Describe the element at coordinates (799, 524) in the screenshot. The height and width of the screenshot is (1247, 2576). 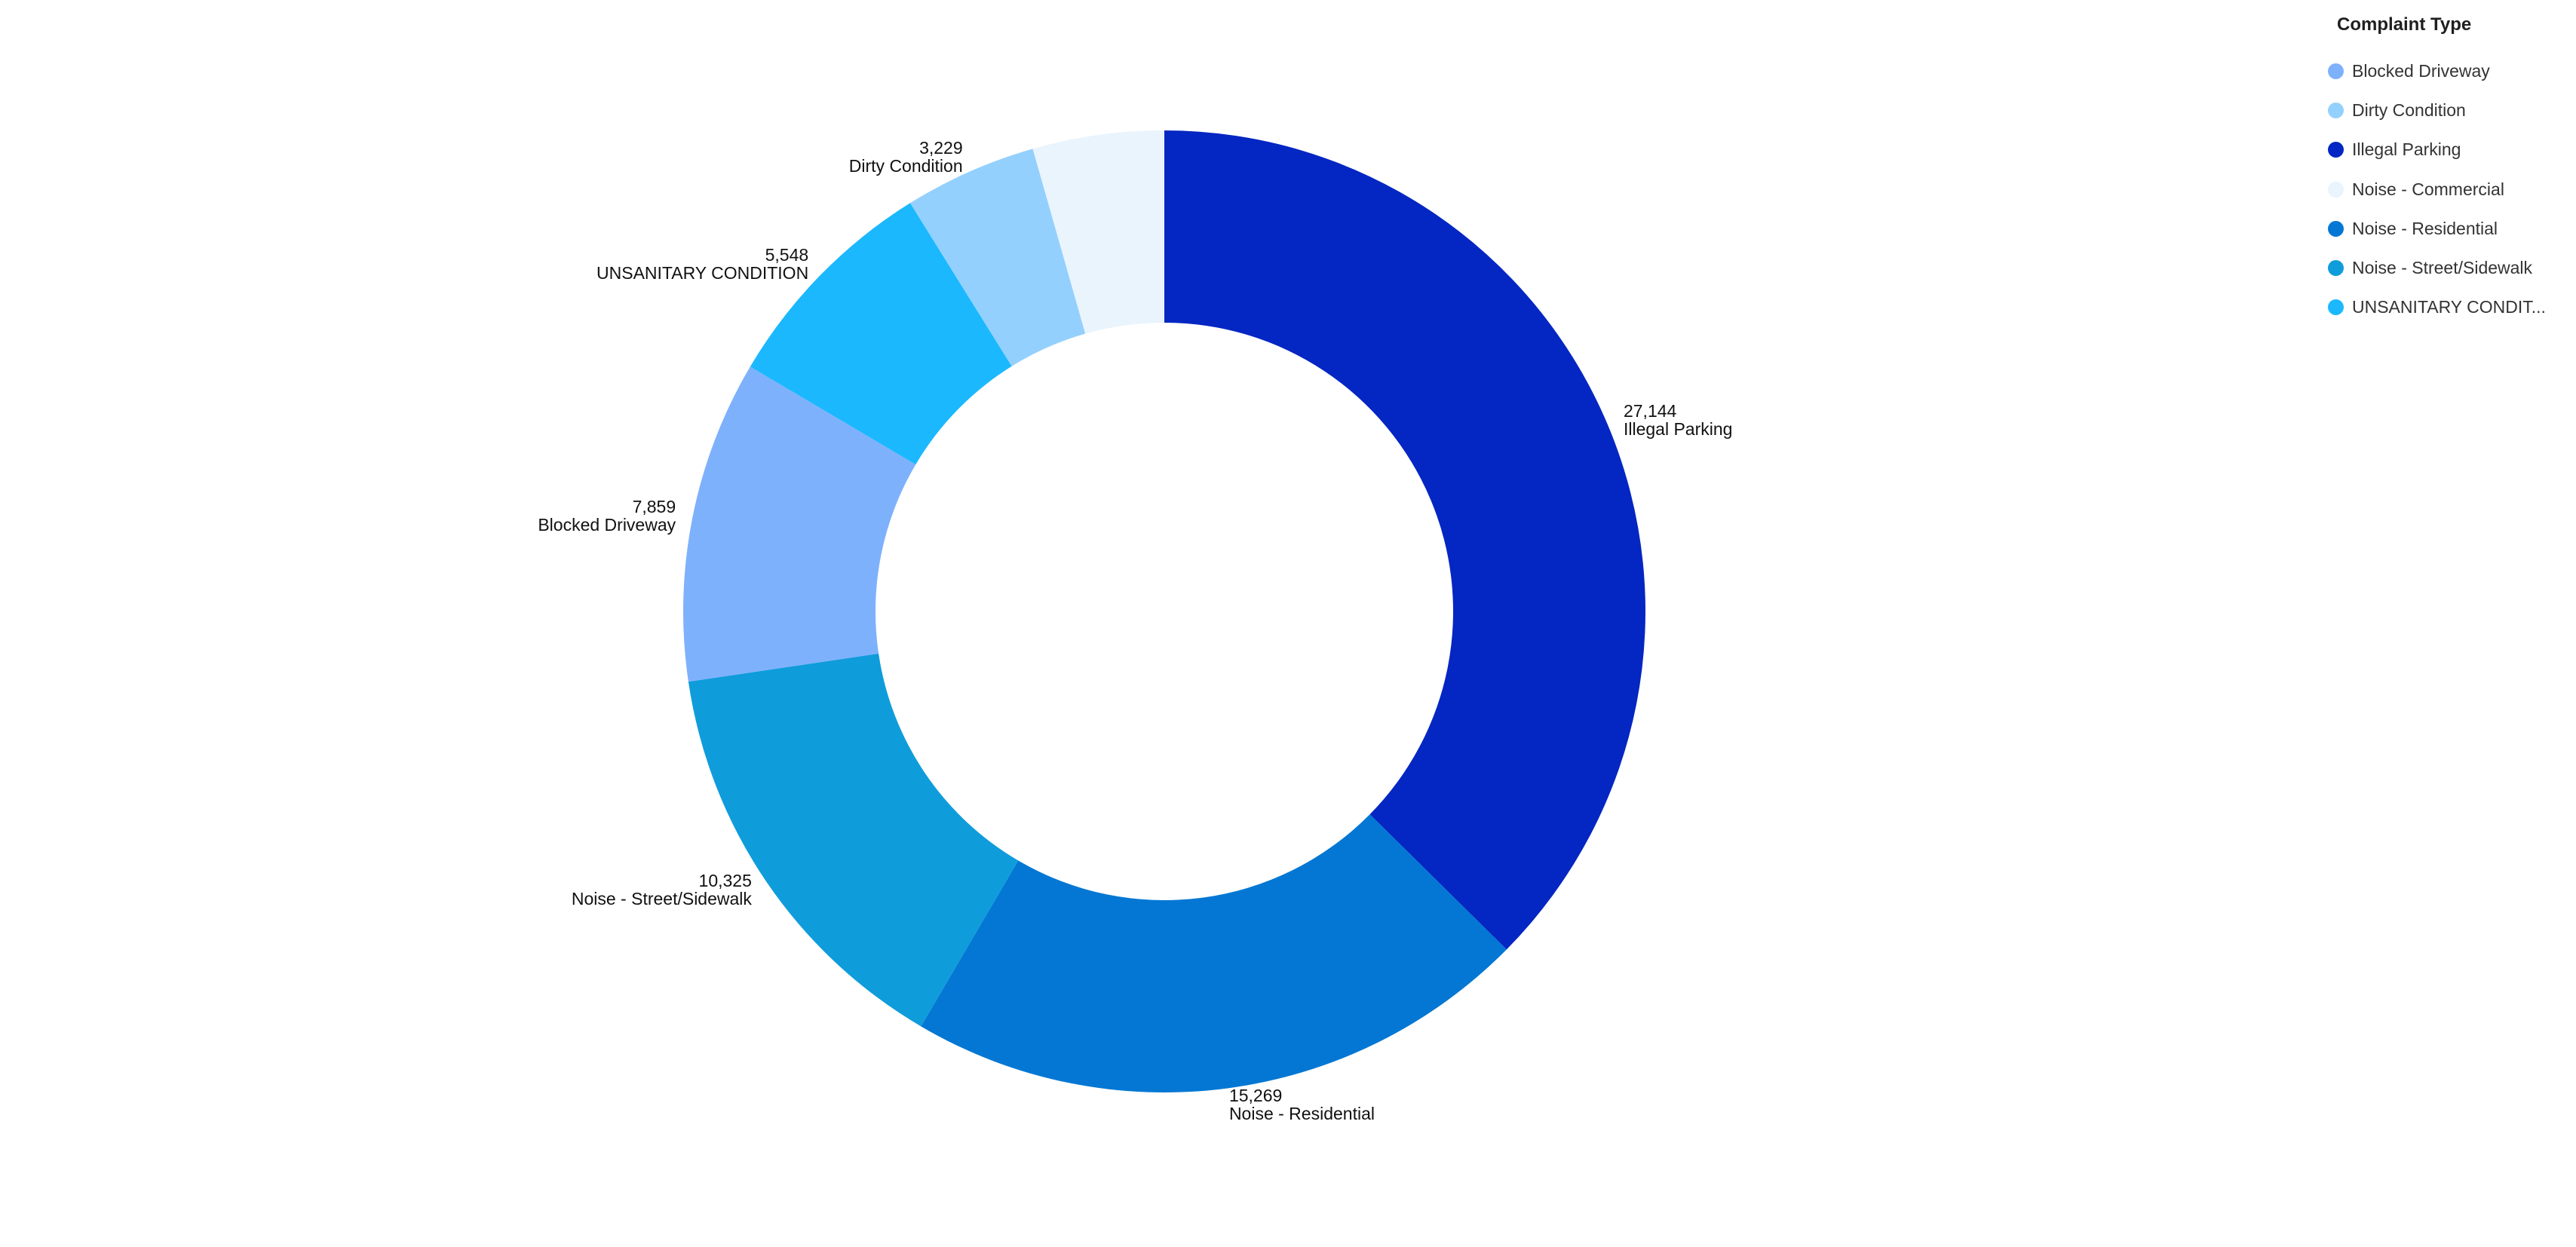
I see `donut-slice-blocked-driveway` at that location.